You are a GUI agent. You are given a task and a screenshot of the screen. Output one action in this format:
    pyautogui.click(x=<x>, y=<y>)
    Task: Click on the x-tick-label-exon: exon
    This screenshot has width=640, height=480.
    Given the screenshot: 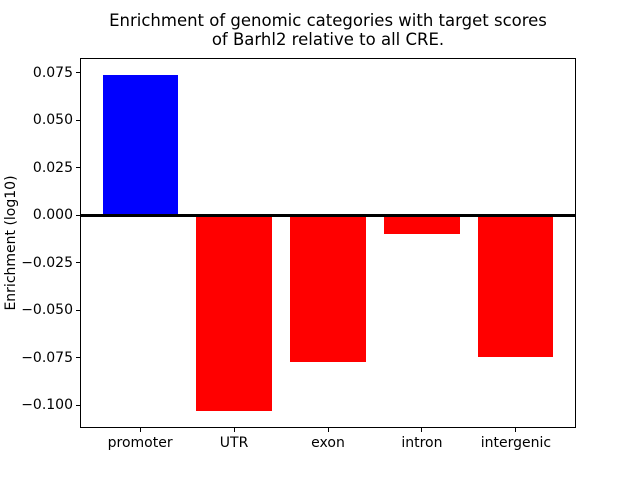 What is the action you would take?
    pyautogui.click(x=328, y=443)
    